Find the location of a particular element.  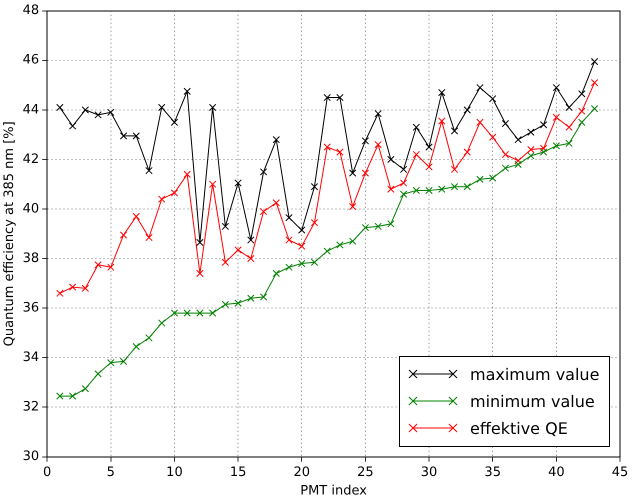

x-tick-label: 0 is located at coordinates (47, 472).